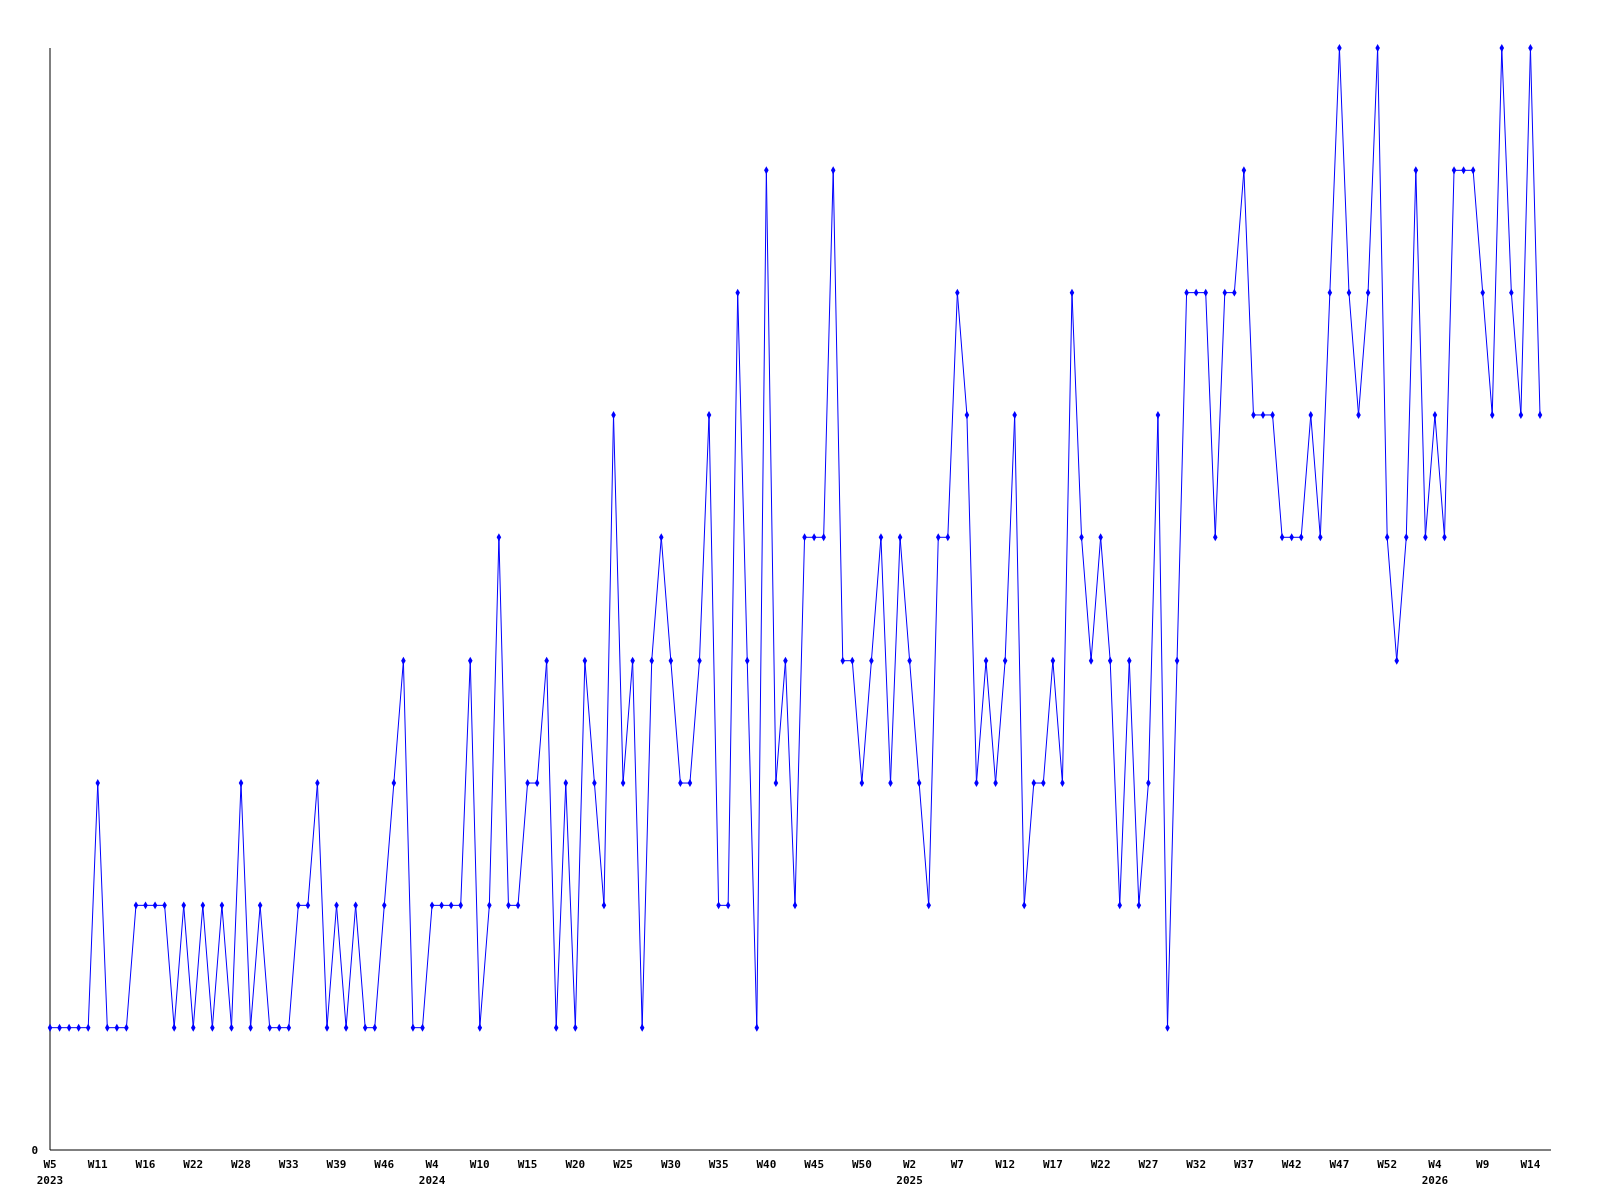  Describe the element at coordinates (1148, 1164) in the screenshot. I see `x-tick-label: W27` at that location.